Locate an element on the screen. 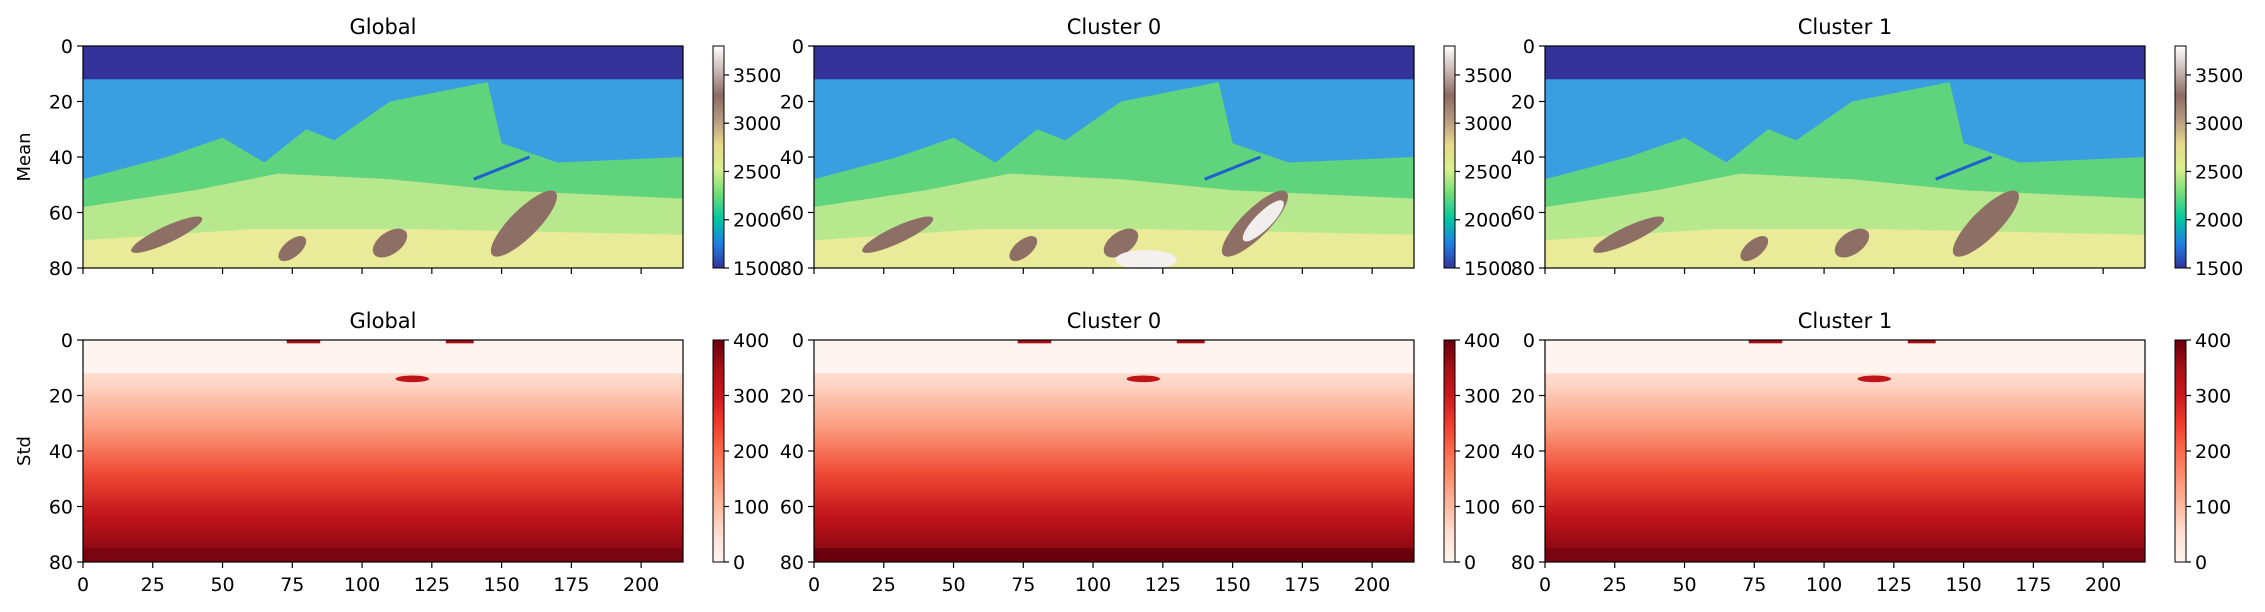 This screenshot has height=612, width=2265. subplot-0-1: Cluster 0 0 20 40 60 80 1500 2000 2500 3000 3500 is located at coordinates (1146, 147).